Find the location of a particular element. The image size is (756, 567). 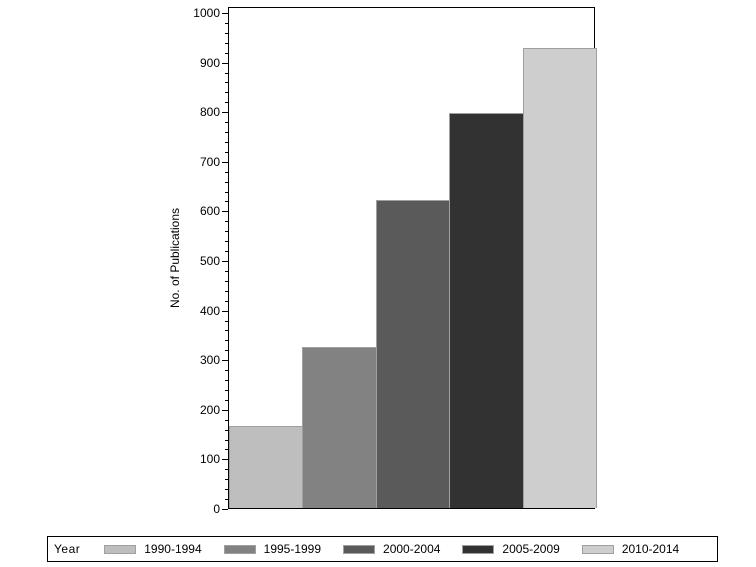

legend-item: 1990-1994 is located at coordinates (153, 549).